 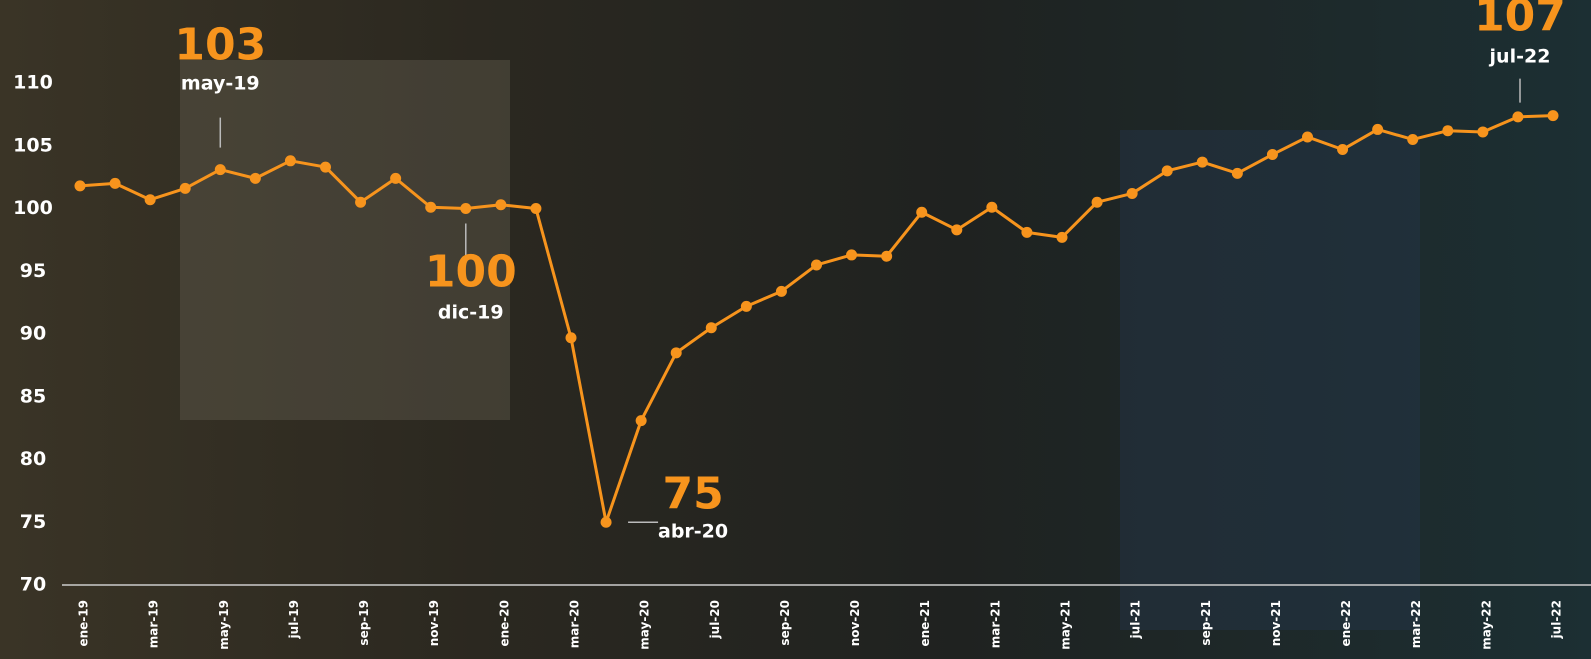 I want to click on x-tick-label: nov-20, so click(x=855, y=623).